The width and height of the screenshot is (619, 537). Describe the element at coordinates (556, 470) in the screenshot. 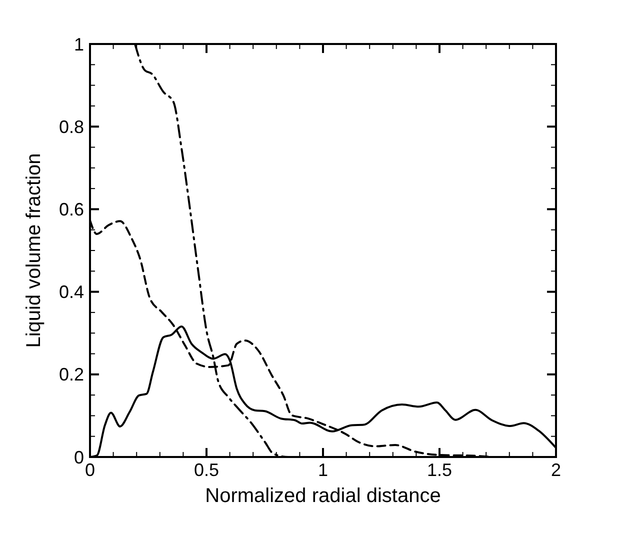

I see `x-tick-label: 2` at that location.